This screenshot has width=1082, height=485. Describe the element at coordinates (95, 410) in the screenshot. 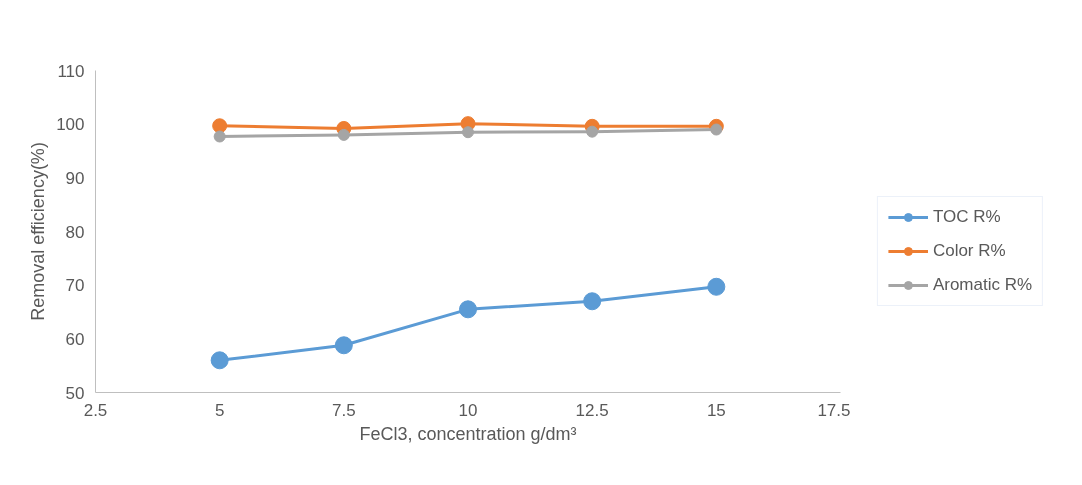

I see `x-tick-label: 2.5` at that location.